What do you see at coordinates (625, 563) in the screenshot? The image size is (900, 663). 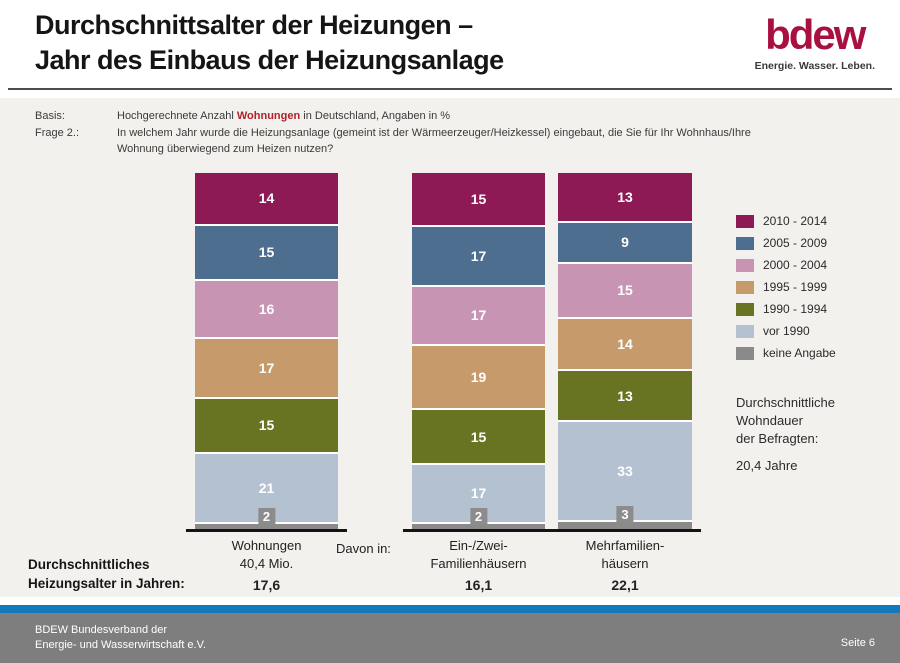 I see `category-label-line: häusern` at bounding box center [625, 563].